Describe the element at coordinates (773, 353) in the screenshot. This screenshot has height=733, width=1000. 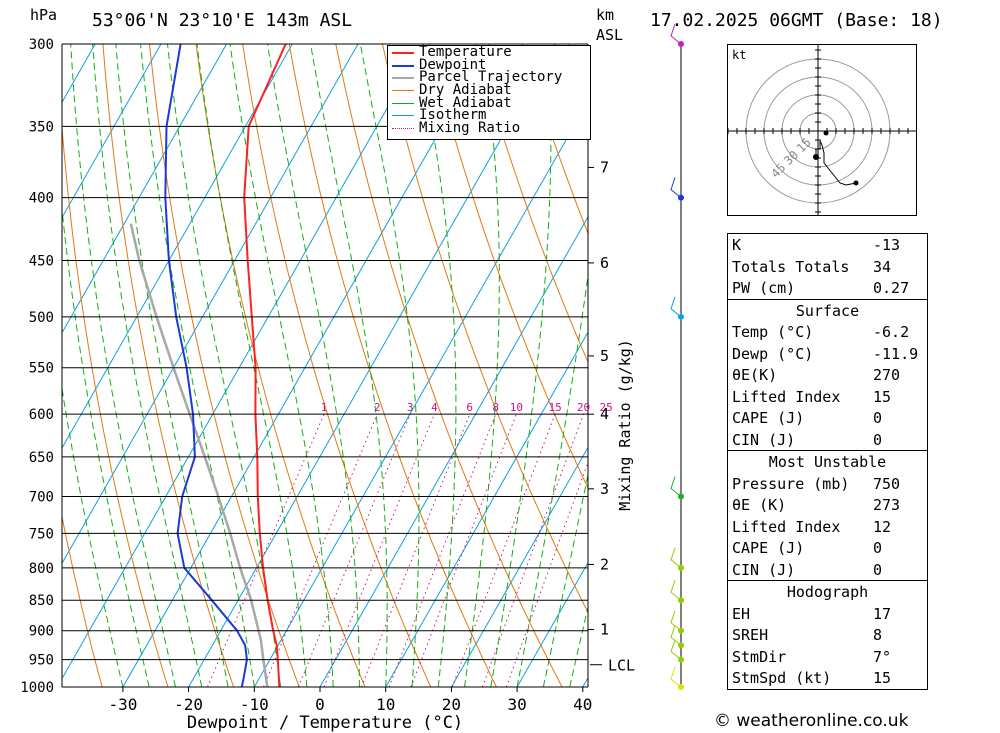
I see `surface-key: Dewp (°C)` at that location.